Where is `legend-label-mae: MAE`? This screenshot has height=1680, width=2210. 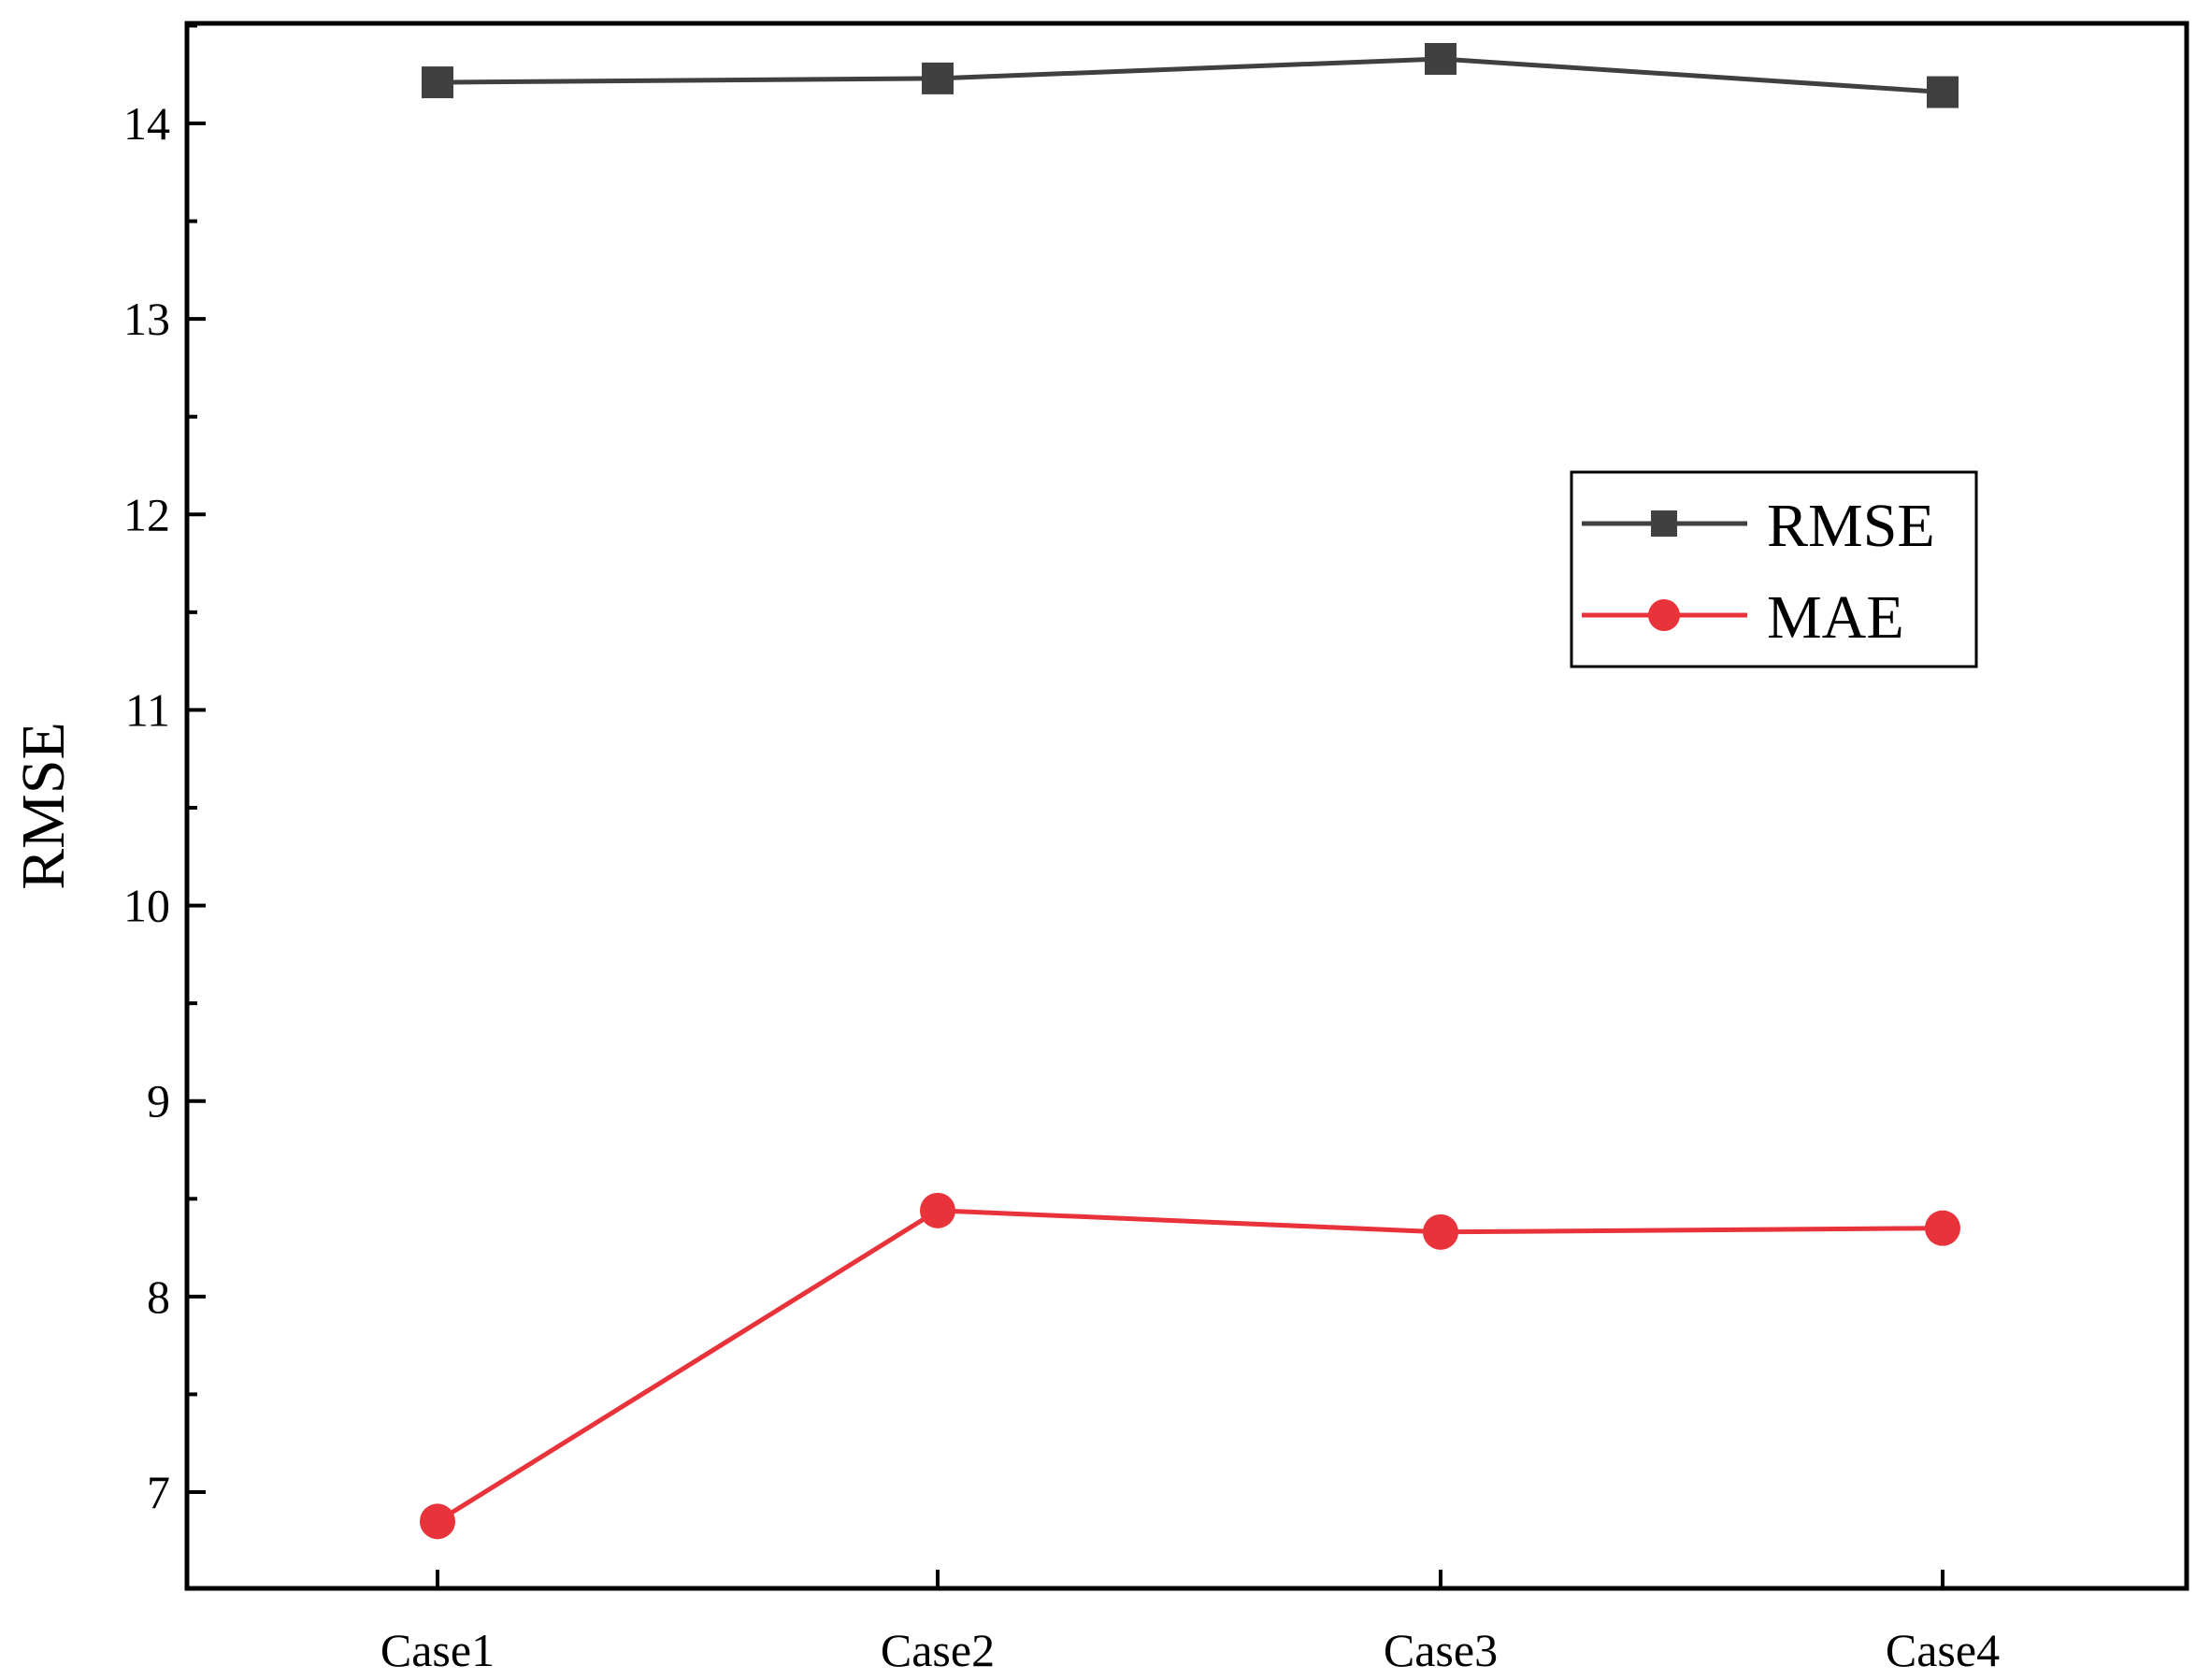
legend-label-mae: MAE is located at coordinates (1835, 617).